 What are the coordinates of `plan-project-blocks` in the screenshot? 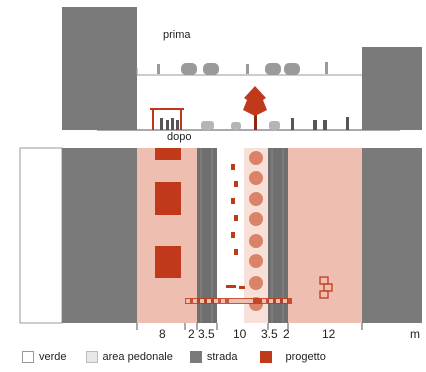 It's located at (168, 213).